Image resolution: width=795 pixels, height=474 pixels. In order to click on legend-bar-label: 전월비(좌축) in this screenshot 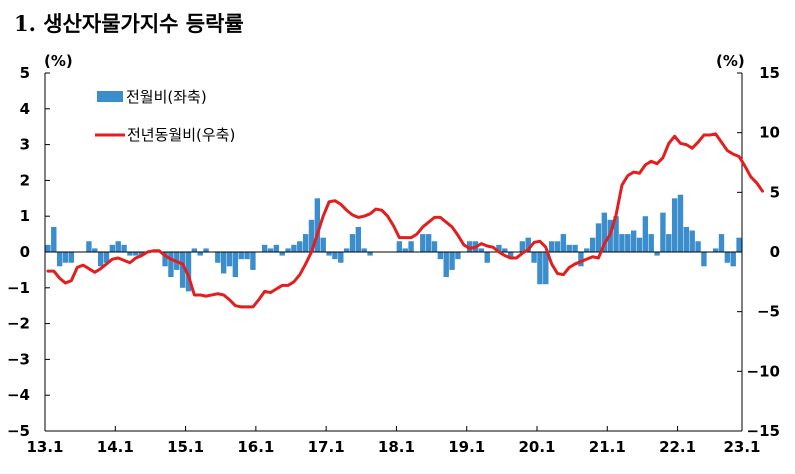, I will do `click(166, 97)`.